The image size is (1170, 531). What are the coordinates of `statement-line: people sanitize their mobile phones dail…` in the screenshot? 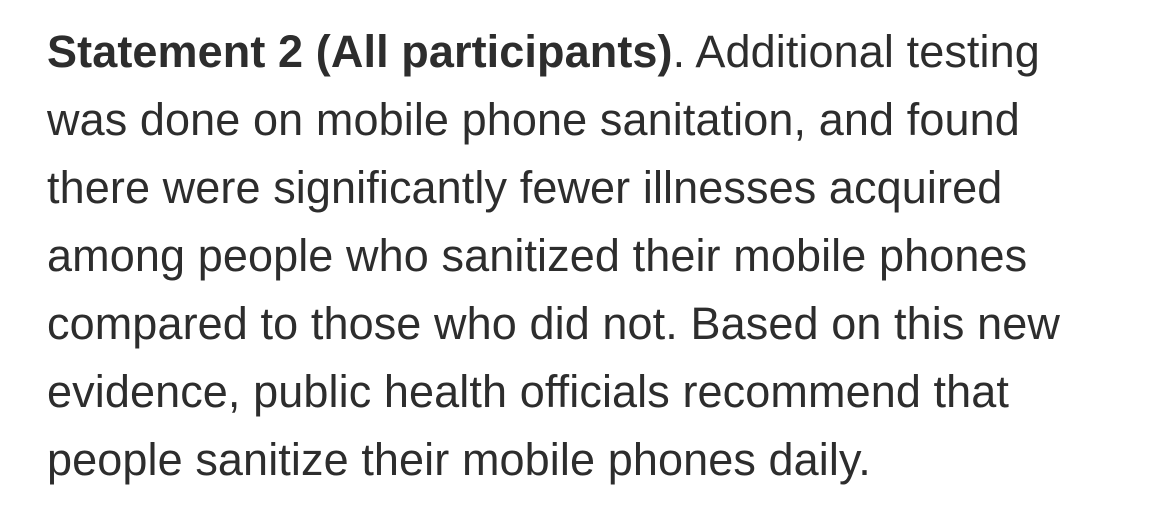 It's located at (459, 459).